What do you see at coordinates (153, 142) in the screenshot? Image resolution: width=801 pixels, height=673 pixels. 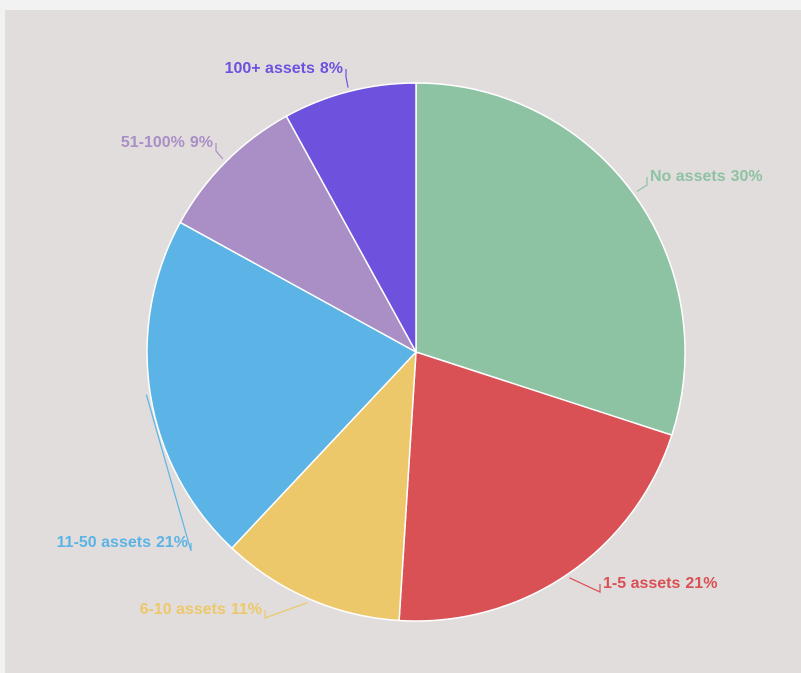 I see `slice-label-category: 51-100%` at bounding box center [153, 142].